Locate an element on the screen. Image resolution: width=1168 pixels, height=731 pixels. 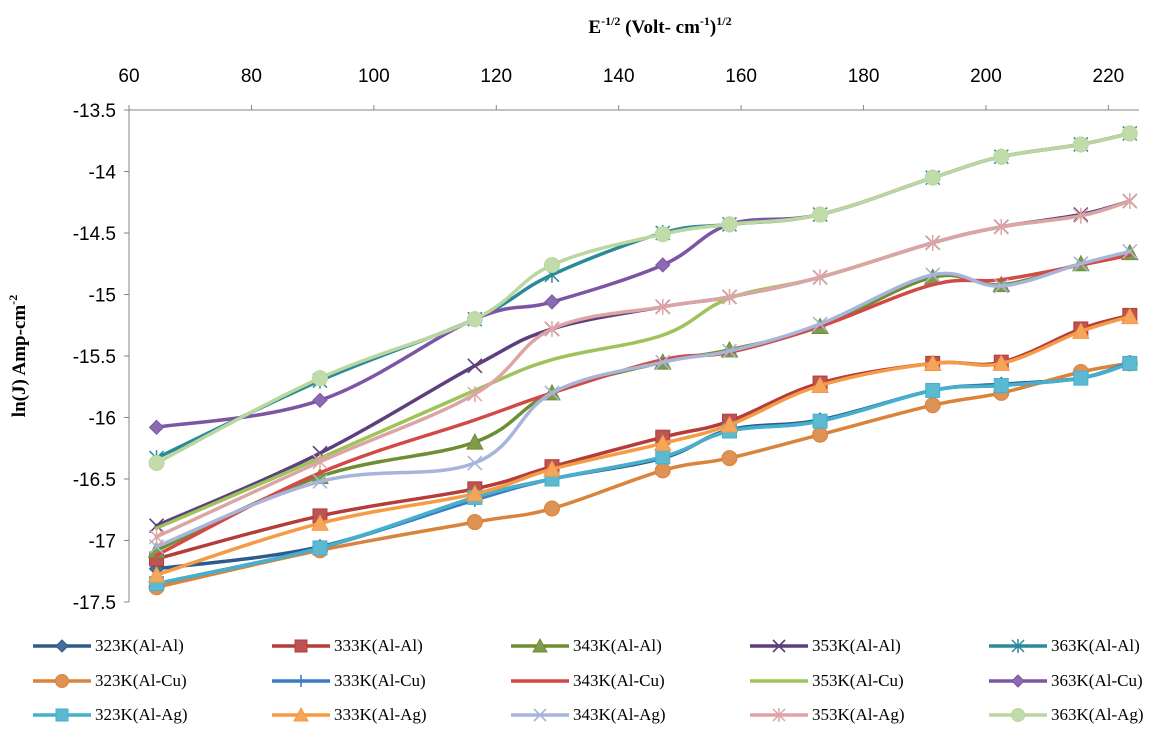
x-tick-label: 140 is located at coordinates (619, 76).